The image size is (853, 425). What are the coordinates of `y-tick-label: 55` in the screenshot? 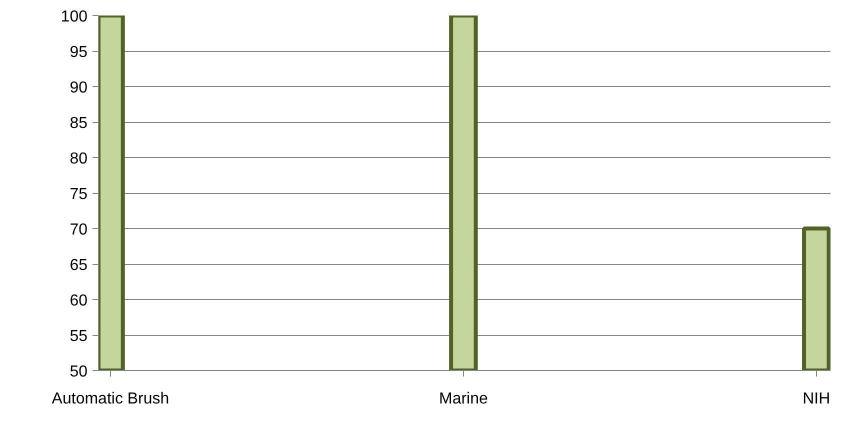 It's located at (79, 336).